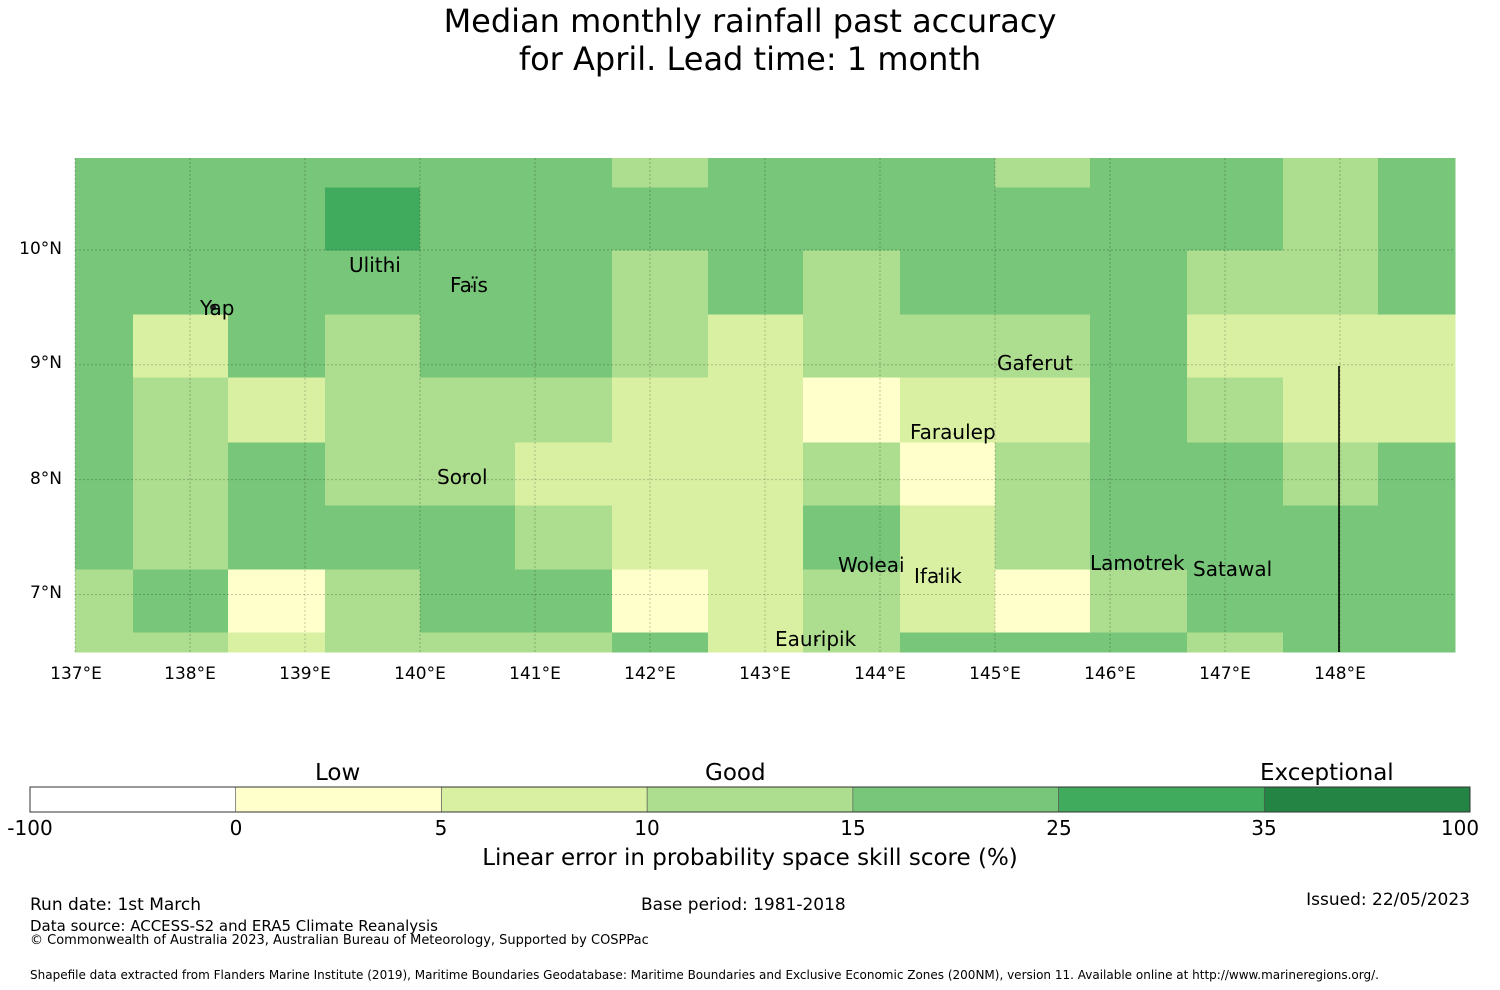  Describe the element at coordinates (750, 59) in the screenshot. I see `chart-title-line2: for April. Lead time: 1 month` at that location.